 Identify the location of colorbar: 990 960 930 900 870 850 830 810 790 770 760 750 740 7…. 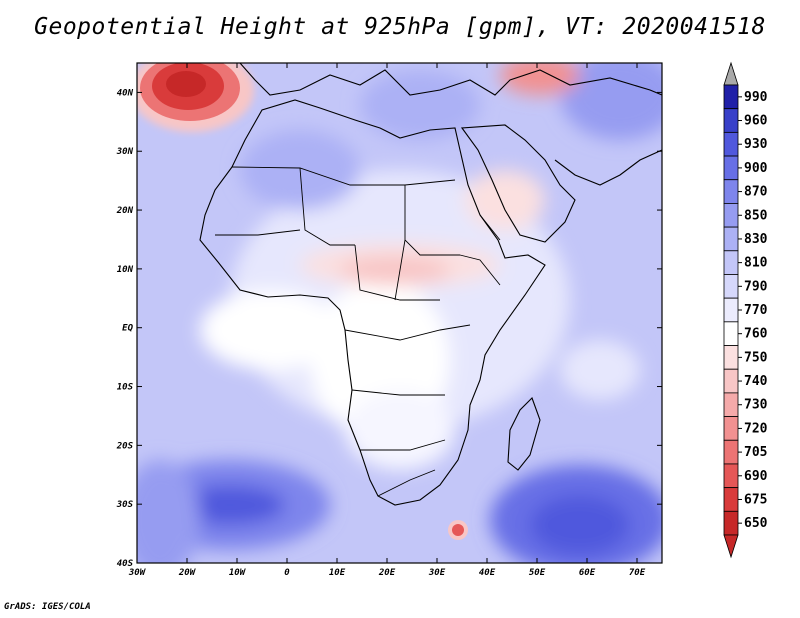
(745, 310).